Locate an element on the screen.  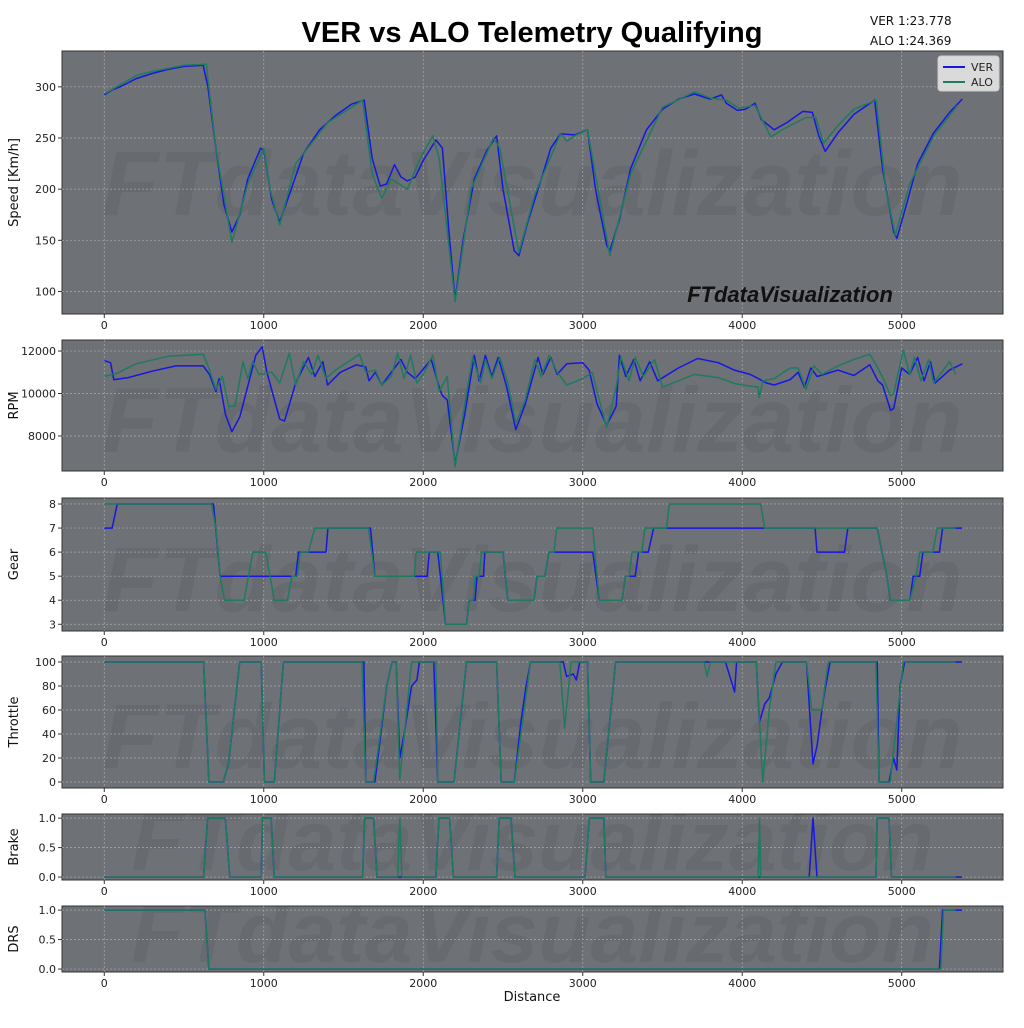
y-tick-label: 8 is located at coordinates (52, 504).